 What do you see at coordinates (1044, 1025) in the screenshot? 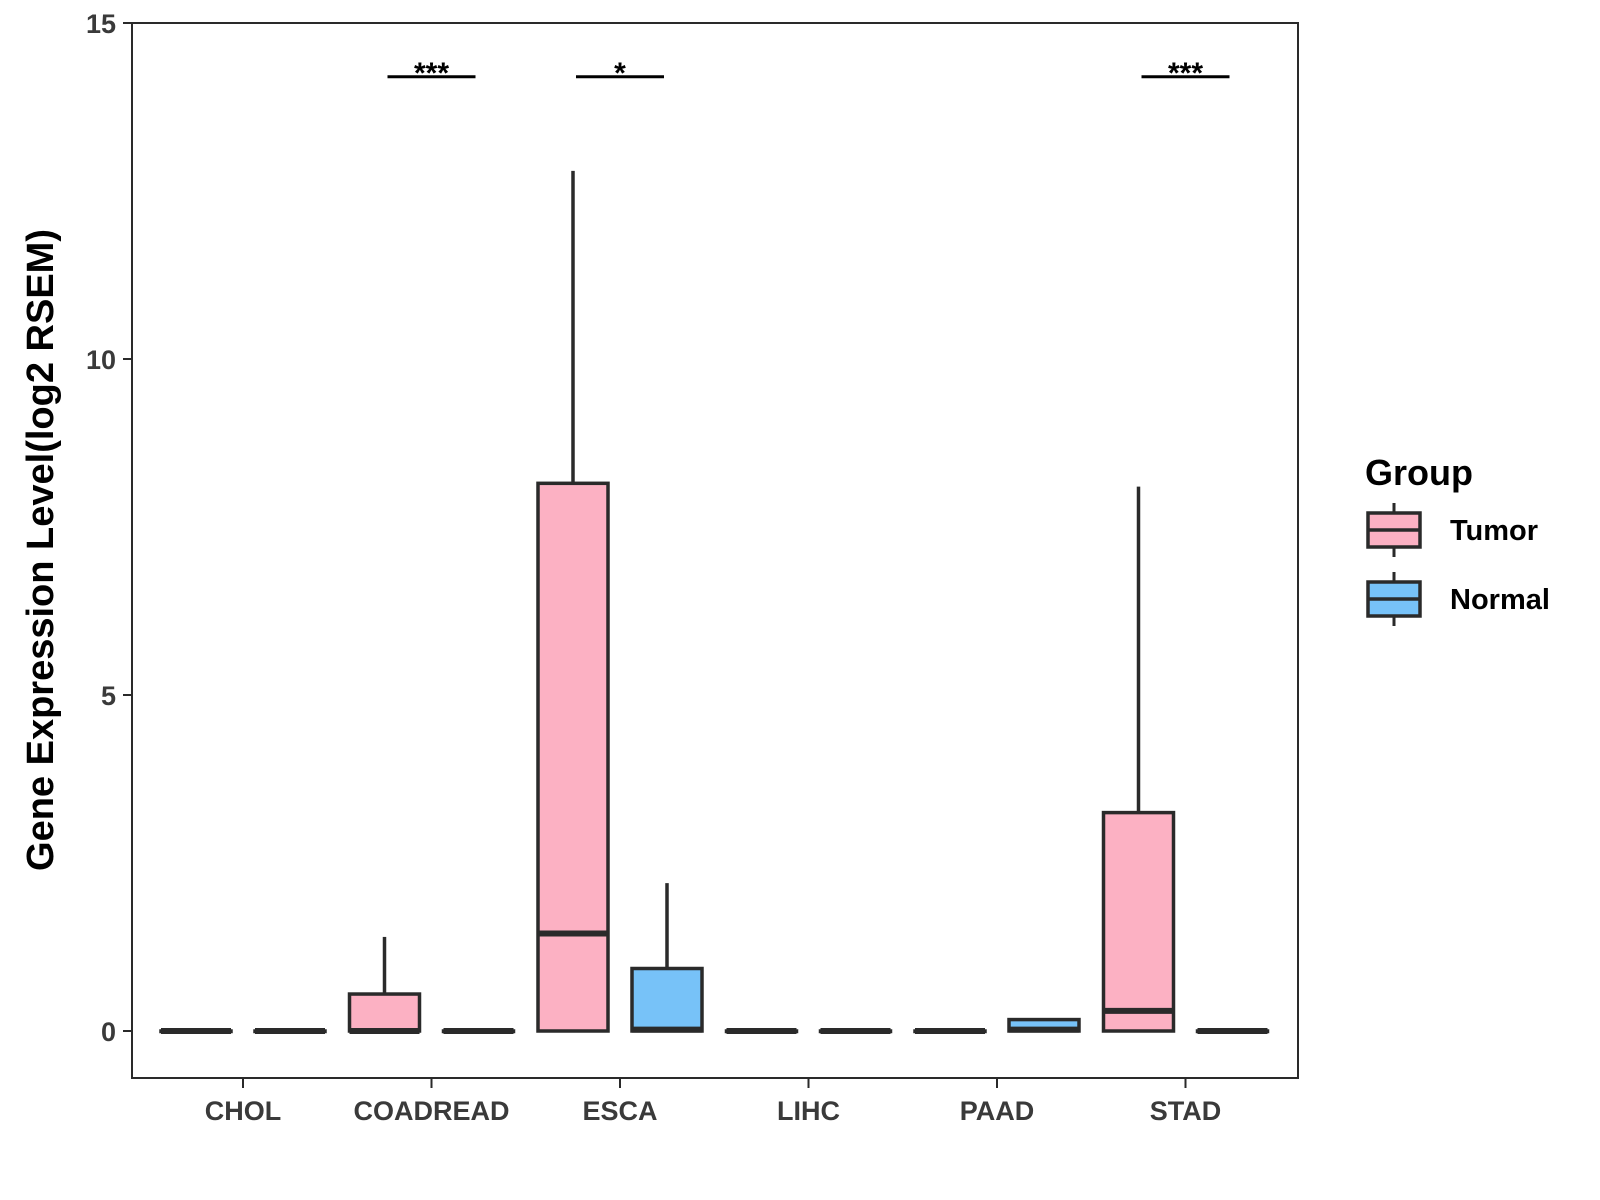
I see `box-normal-paad` at bounding box center [1044, 1025].